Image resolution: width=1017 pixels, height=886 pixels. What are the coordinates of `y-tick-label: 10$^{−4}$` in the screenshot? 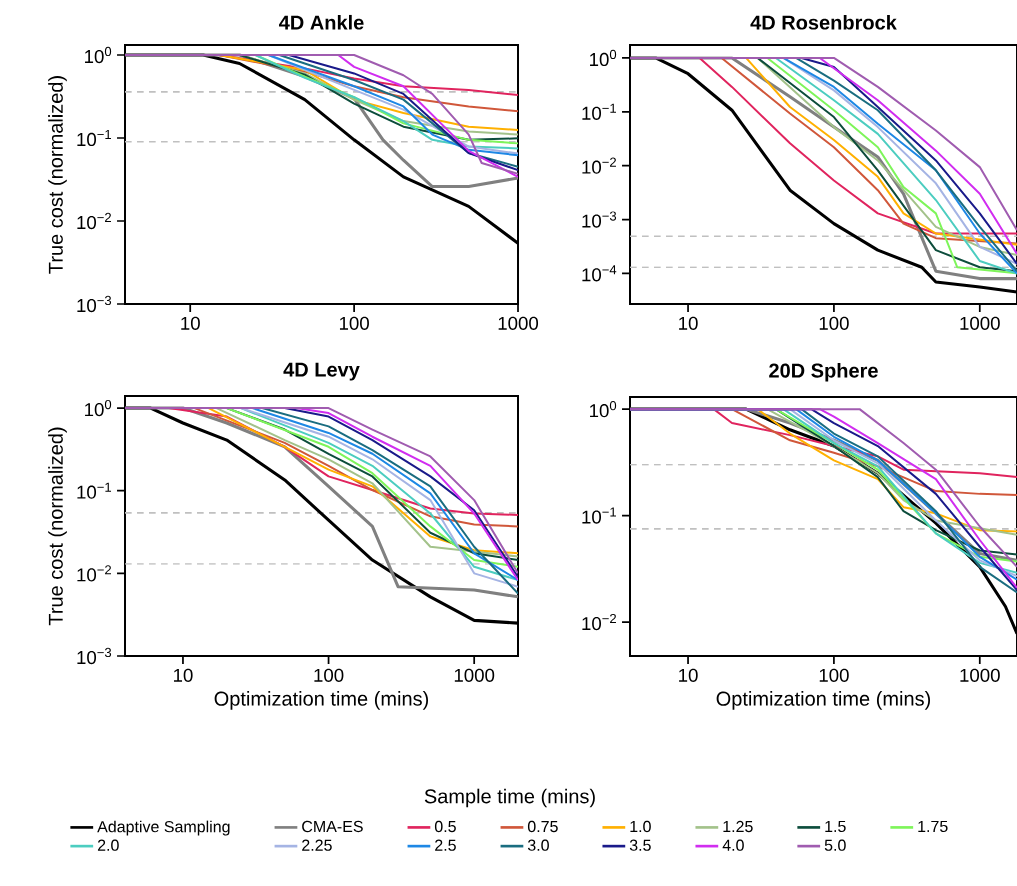 It's located at (599, 273).